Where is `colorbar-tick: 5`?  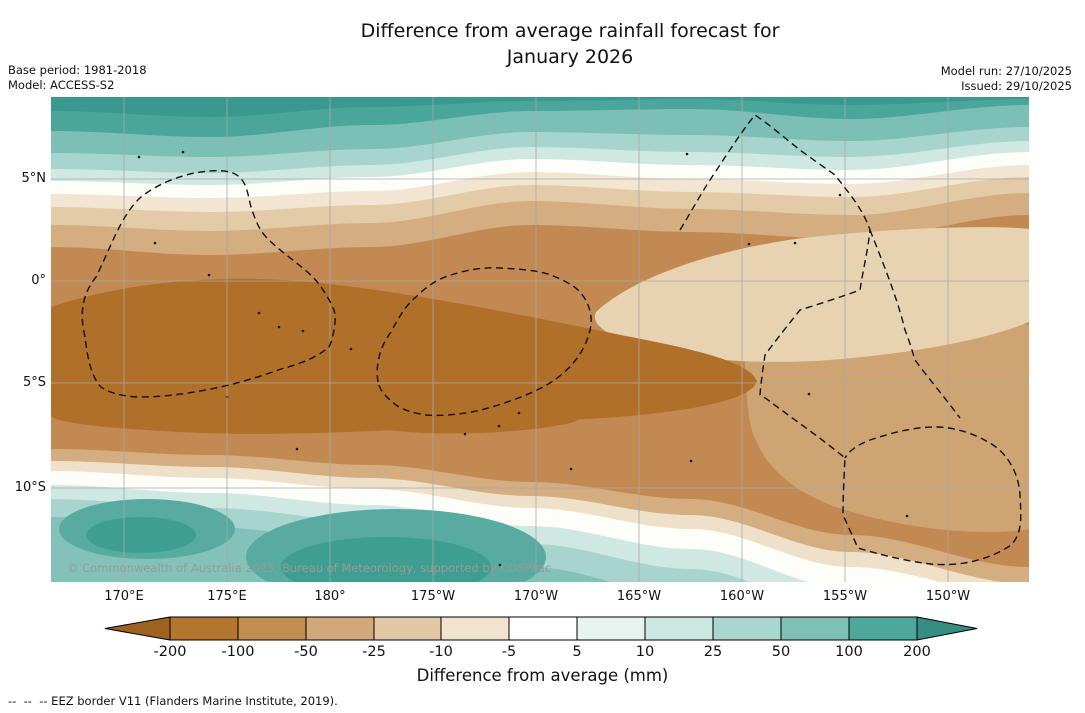 colorbar-tick: 5 is located at coordinates (577, 652).